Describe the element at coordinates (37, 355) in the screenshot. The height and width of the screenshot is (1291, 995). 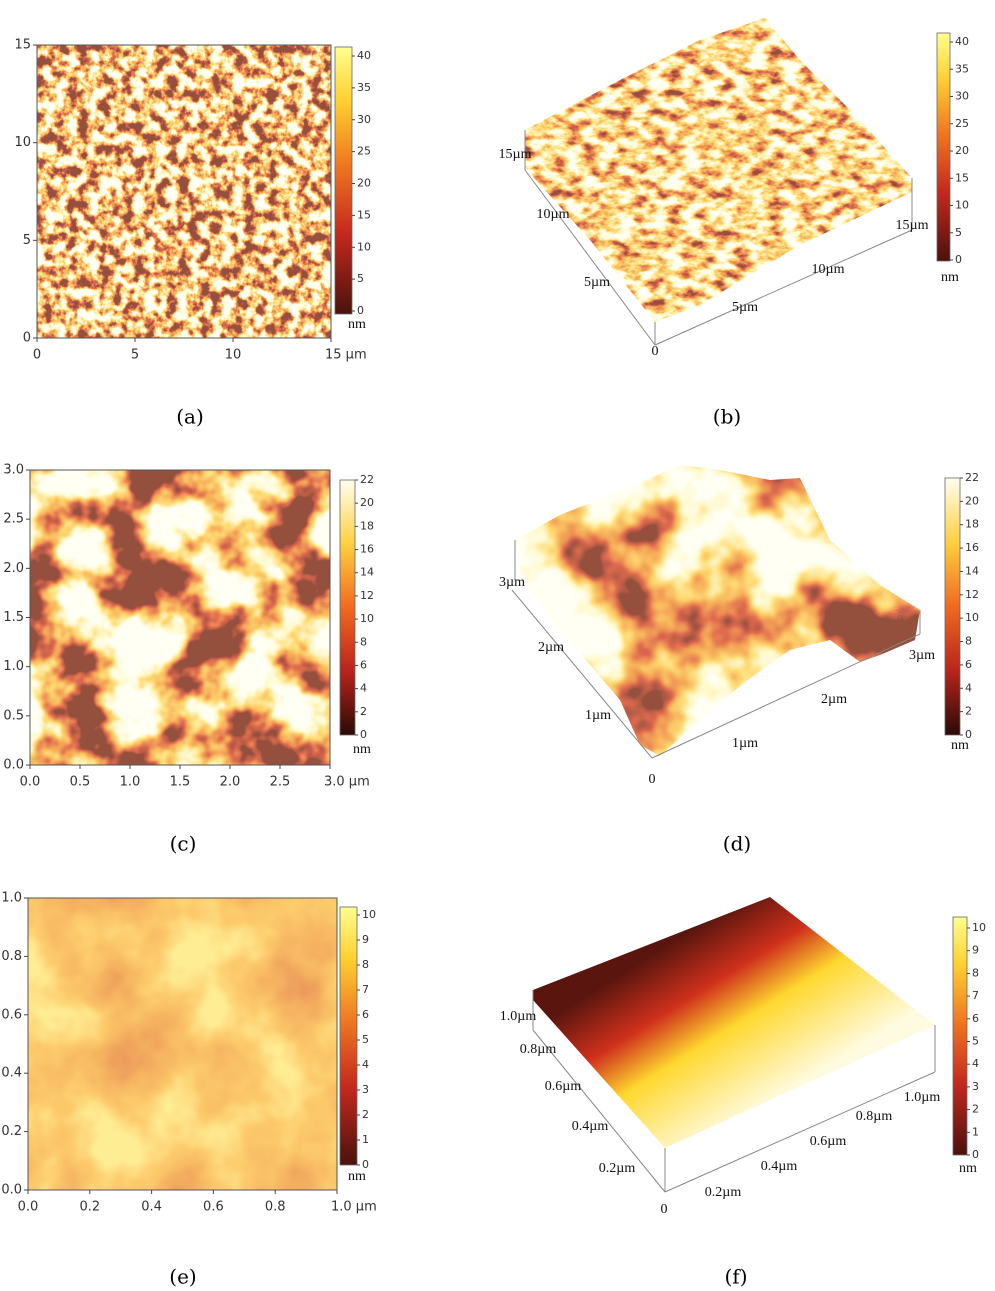
I see `x-tick-label: 0` at that location.